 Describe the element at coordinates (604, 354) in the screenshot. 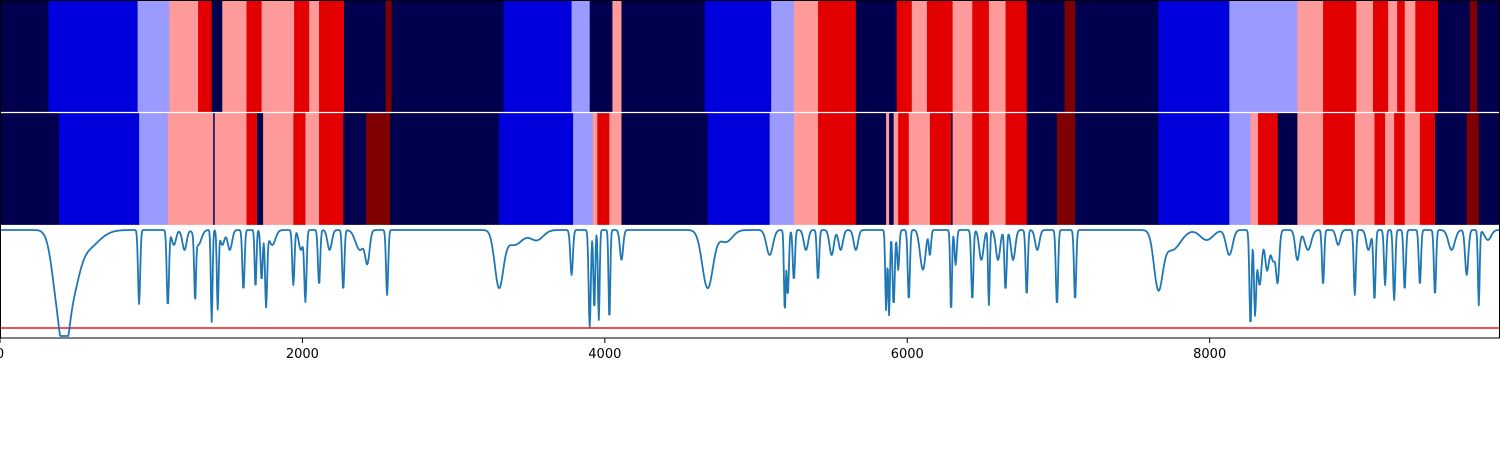

I see `x-tick-label: 4000` at that location.